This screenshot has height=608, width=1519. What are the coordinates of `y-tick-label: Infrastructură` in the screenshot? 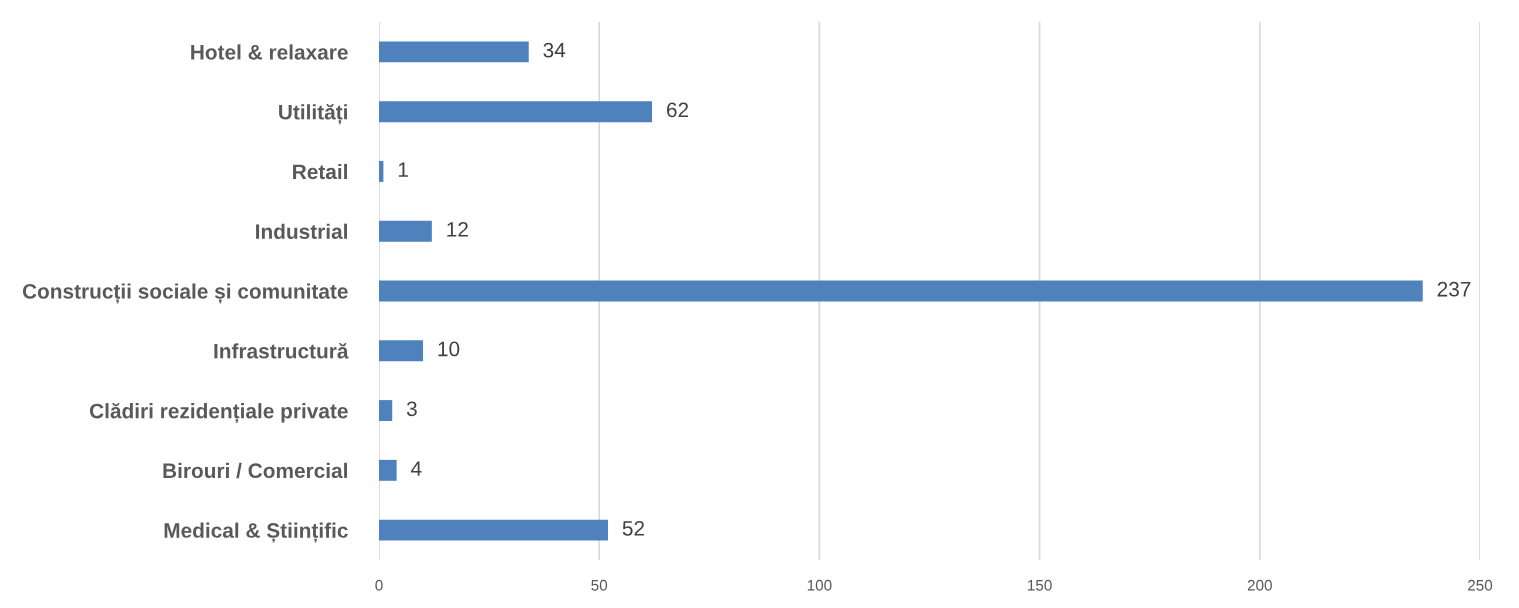 It's located at (281, 351).